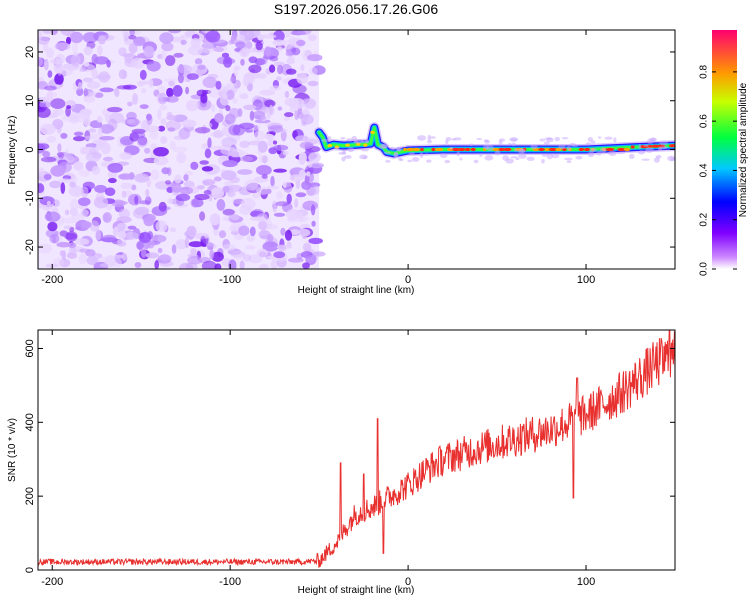 This screenshot has width=750, height=600. What do you see at coordinates (704, 269) in the screenshot?
I see `colorbar-tick-label: 0.0` at bounding box center [704, 269].